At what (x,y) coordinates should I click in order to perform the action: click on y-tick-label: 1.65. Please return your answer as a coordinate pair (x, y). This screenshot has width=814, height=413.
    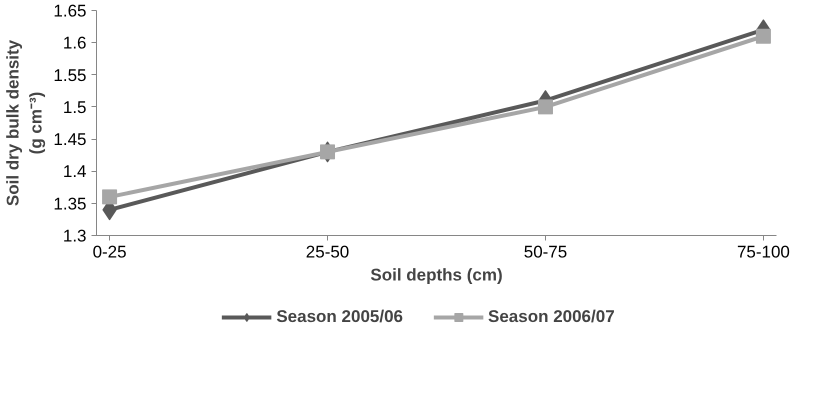
    Looking at the image, I should click on (70, 11).